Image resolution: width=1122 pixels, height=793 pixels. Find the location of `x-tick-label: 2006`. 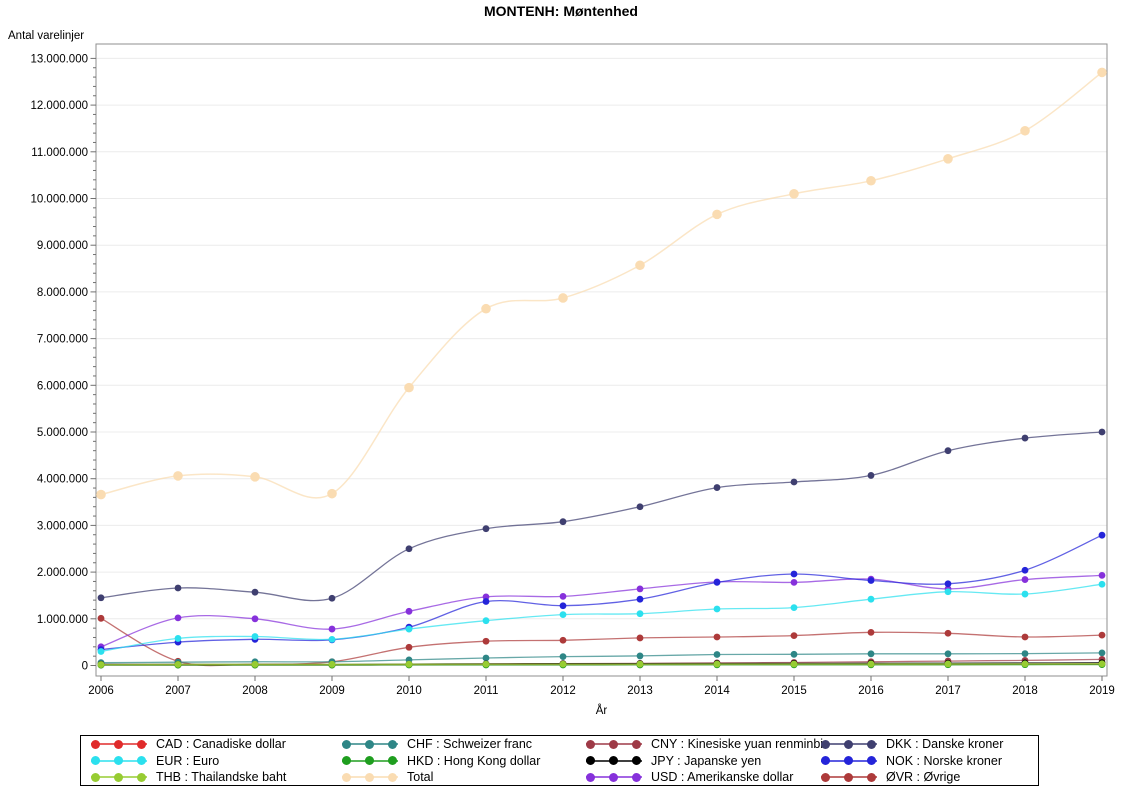

x-tick-label: 2006 is located at coordinates (101, 691).